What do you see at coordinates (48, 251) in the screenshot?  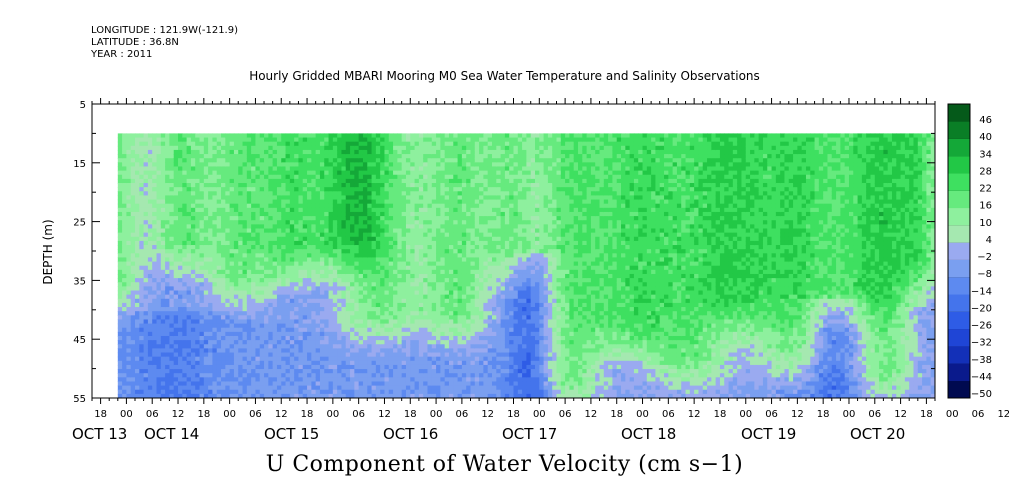 I see `y-axis-label: DEPTH (m)` at bounding box center [48, 251].